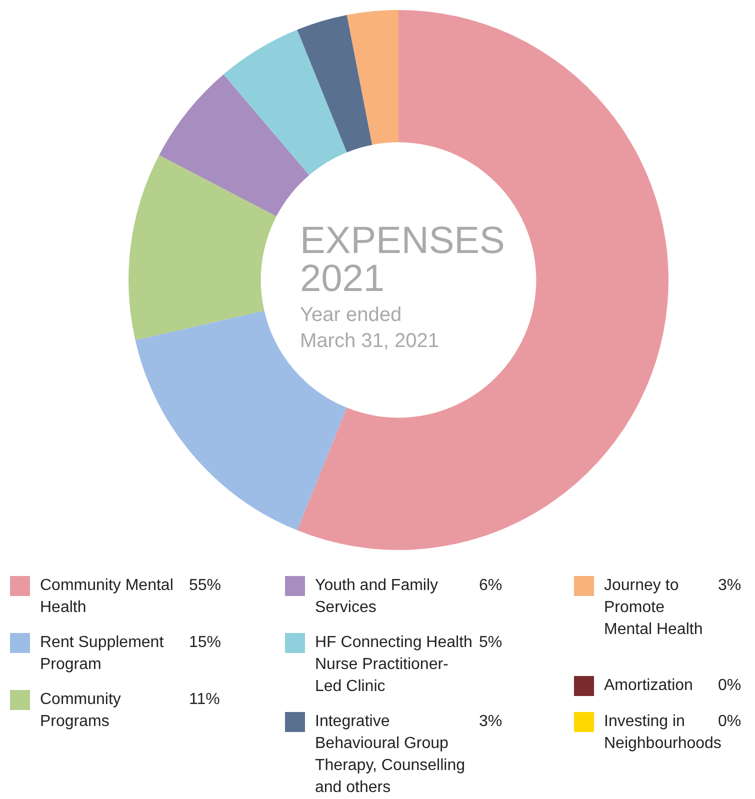 The image size is (755, 799). Describe the element at coordinates (649, 686) in the screenshot. I see `legend-label: Amortization` at that location.